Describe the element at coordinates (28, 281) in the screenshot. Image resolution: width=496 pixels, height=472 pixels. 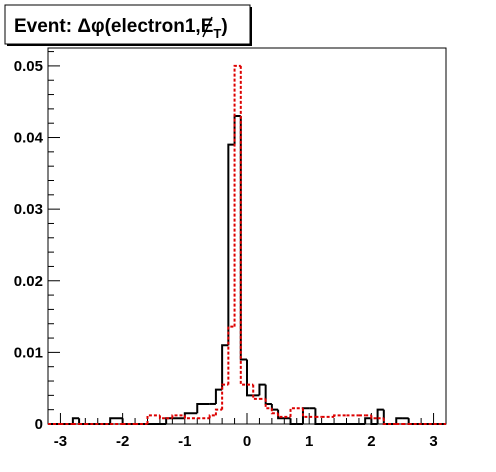
I see `y-tick-label: 0.02` at that location.